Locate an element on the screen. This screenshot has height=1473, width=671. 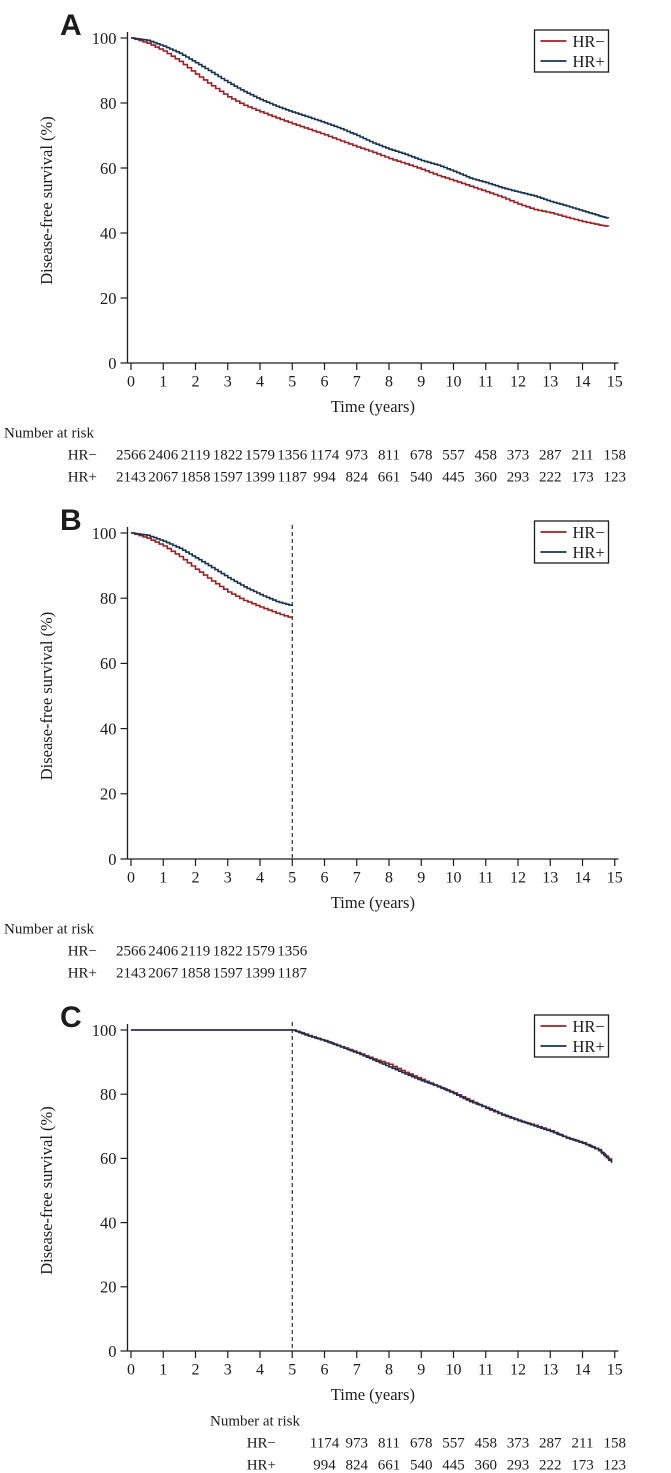
risk-value: 1187 is located at coordinates (293, 973).